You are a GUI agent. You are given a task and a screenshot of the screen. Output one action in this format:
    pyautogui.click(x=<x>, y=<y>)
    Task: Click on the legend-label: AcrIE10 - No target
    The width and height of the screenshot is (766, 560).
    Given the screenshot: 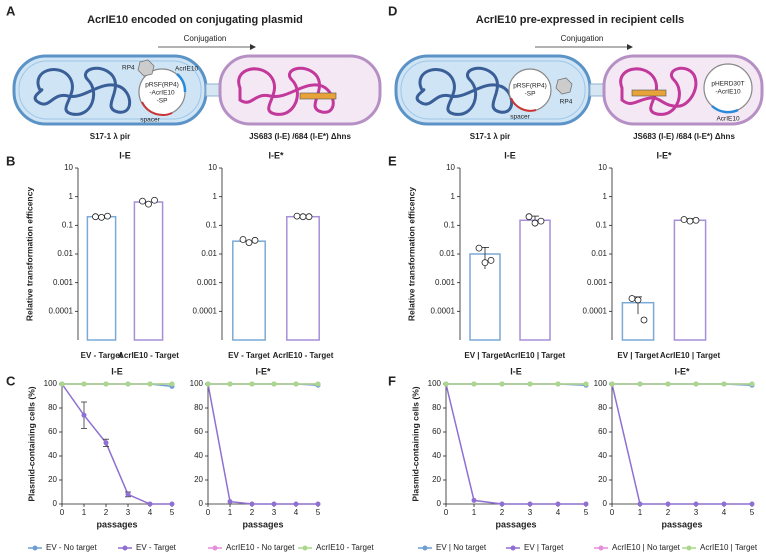 What is the action you would take?
    pyautogui.click(x=260, y=547)
    